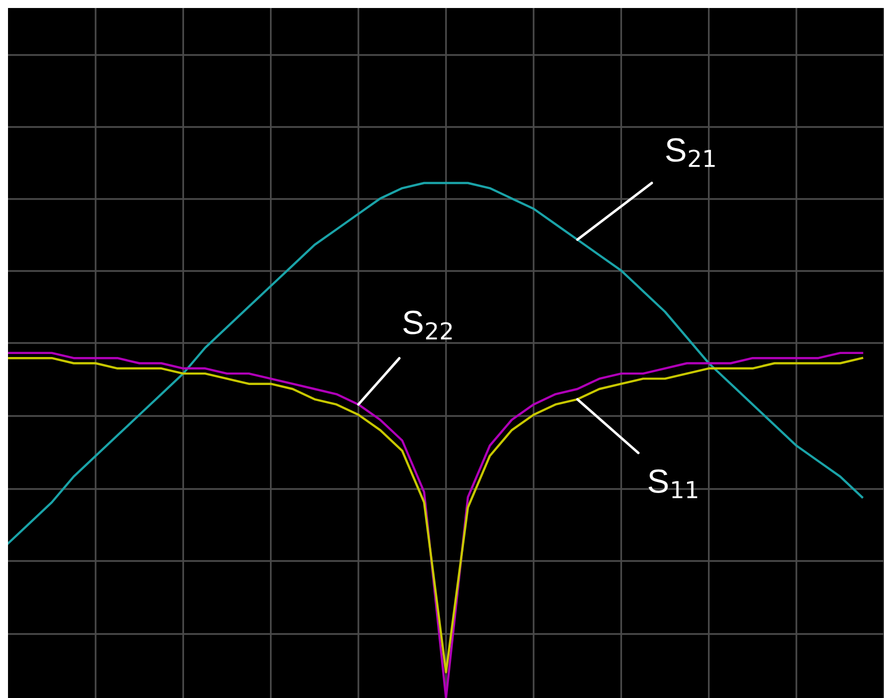 The width and height of the screenshot is (884, 698). I want to click on text: S$_{11}$, so click(673, 483).